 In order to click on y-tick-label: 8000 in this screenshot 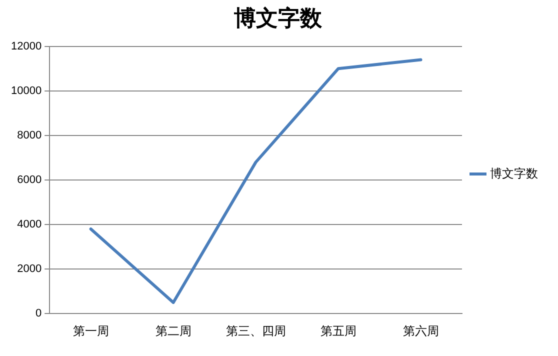, I will do `click(29, 136)`.